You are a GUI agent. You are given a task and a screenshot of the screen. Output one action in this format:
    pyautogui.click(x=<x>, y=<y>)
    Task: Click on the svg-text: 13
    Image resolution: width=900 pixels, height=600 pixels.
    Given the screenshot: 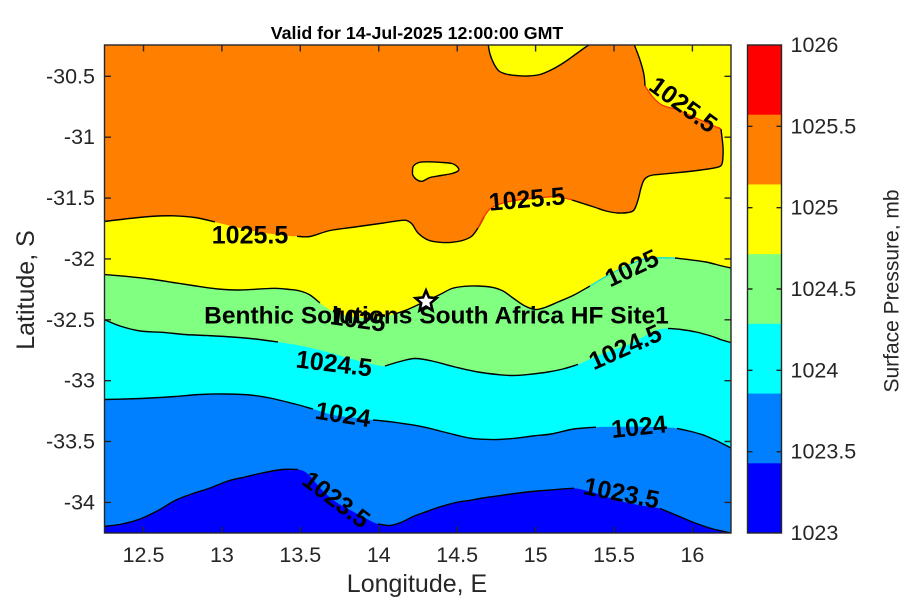 What is the action you would take?
    pyautogui.click(x=222, y=555)
    